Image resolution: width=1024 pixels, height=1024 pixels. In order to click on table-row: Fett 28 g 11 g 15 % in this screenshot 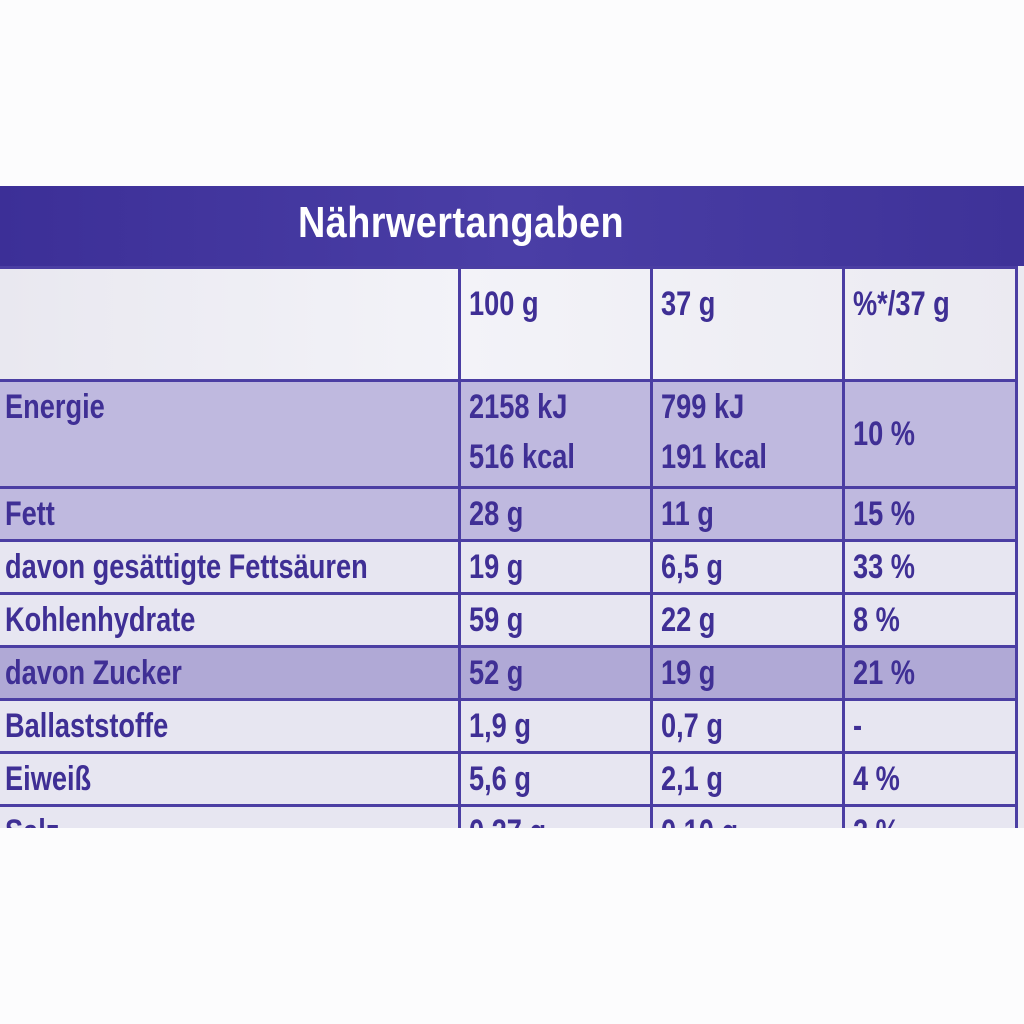, I will do `click(509, 514)`.